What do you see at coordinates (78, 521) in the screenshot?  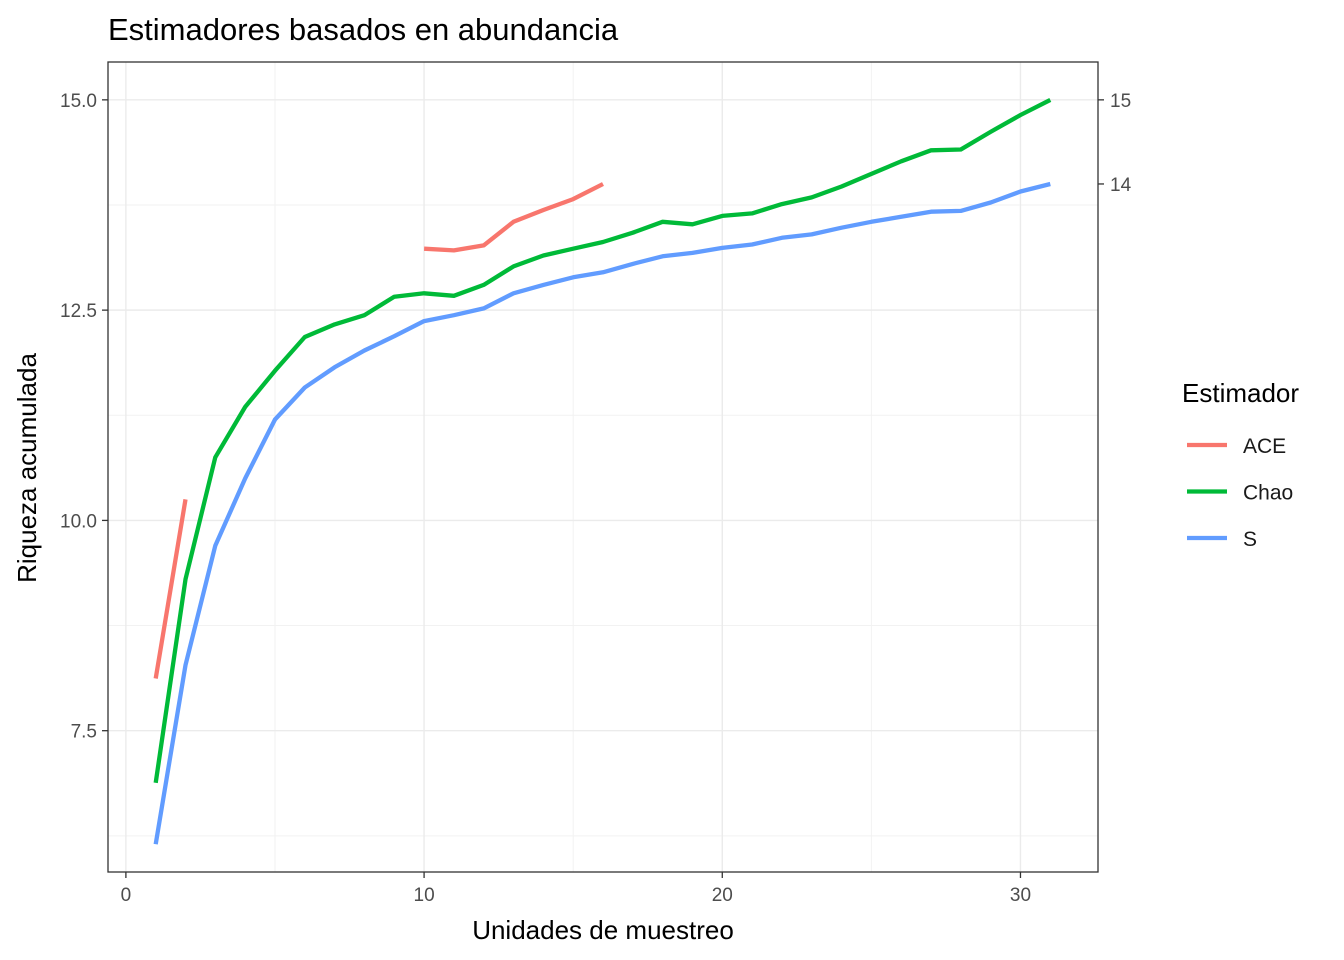 I see `y-tick-label: 10.0` at bounding box center [78, 521].